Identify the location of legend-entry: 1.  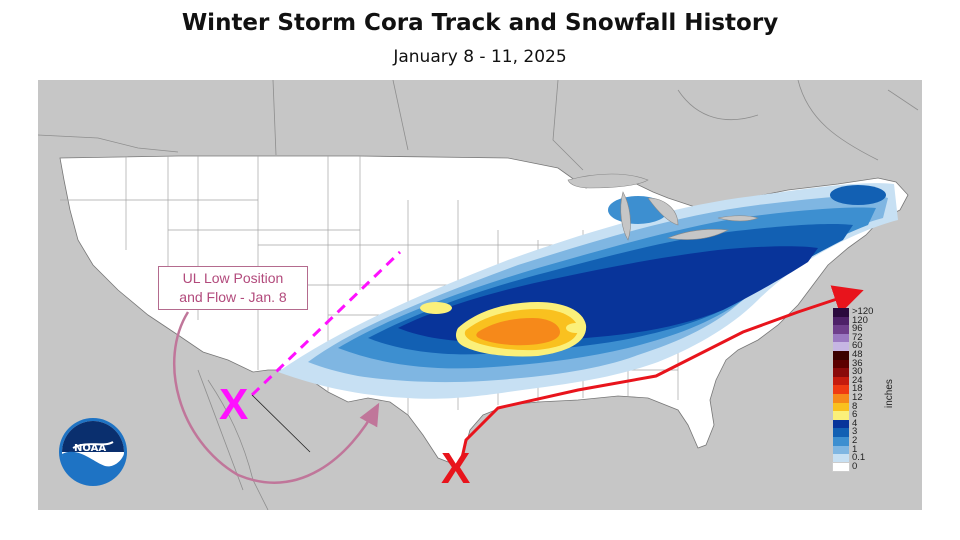
(857, 449).